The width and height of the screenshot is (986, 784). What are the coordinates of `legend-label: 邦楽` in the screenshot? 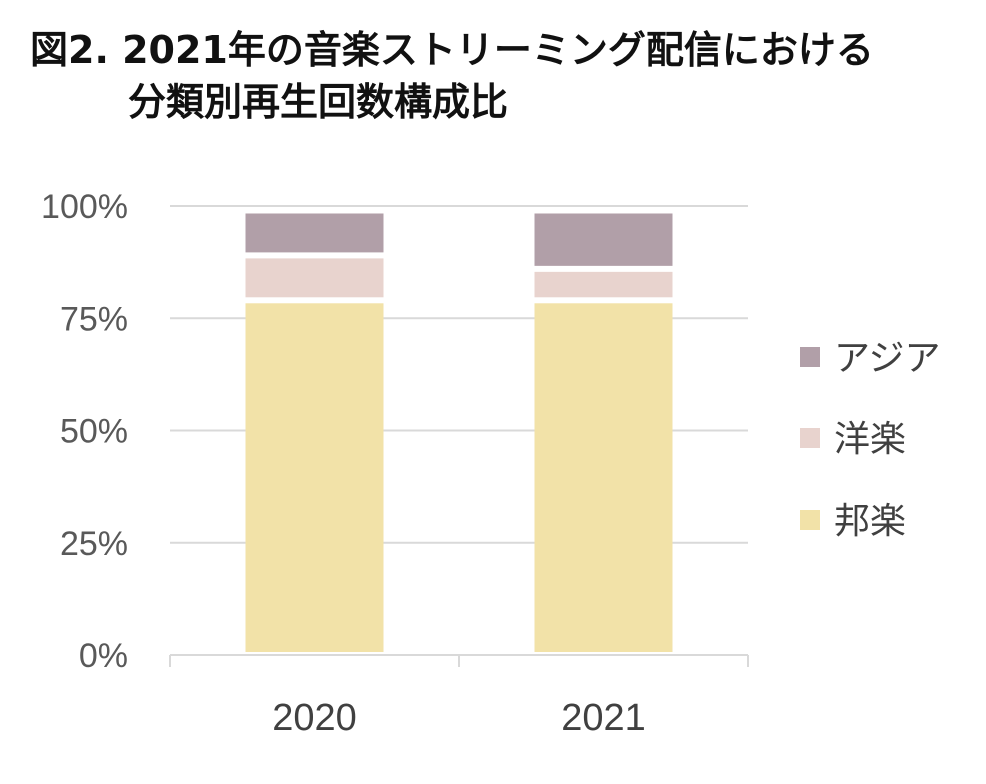 It's located at (870, 521).